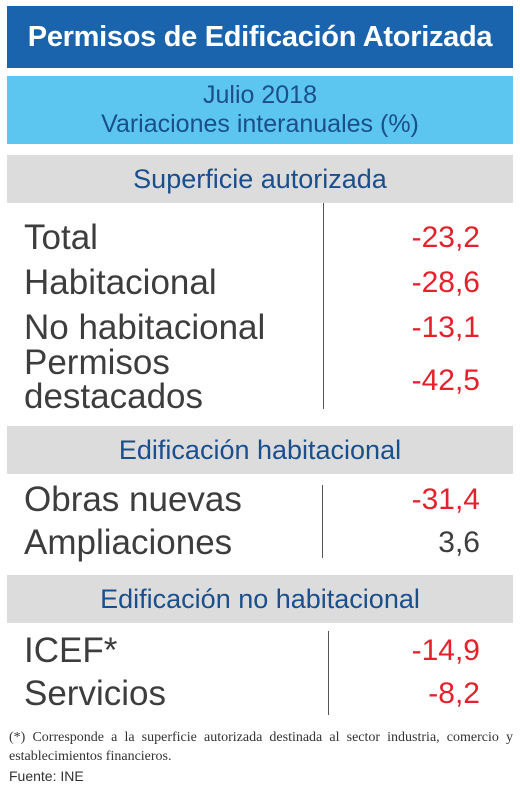  I want to click on section-header-superficie: Superficie autorizada, so click(260, 179).